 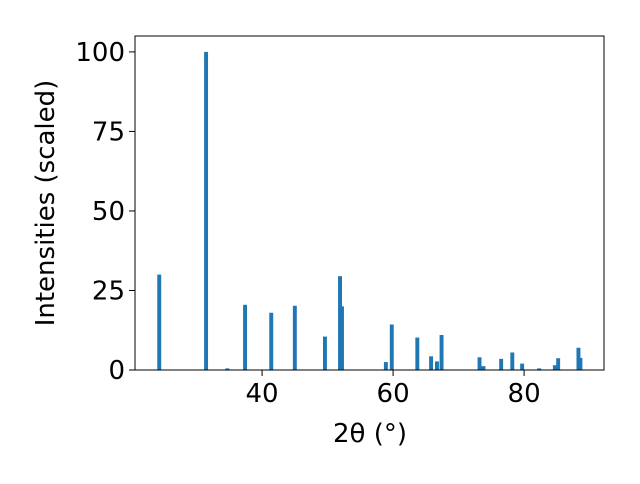 I want to click on y-tick-label: 75, so click(x=108, y=132).